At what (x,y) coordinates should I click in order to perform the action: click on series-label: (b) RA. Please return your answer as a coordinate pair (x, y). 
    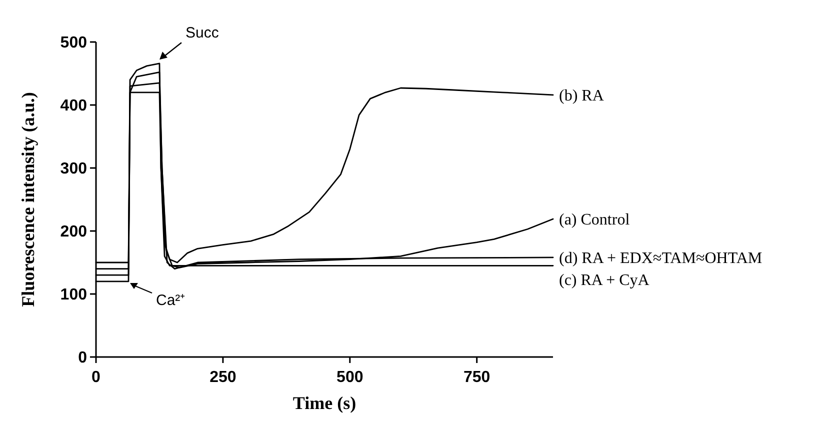
    Looking at the image, I should click on (581, 96).